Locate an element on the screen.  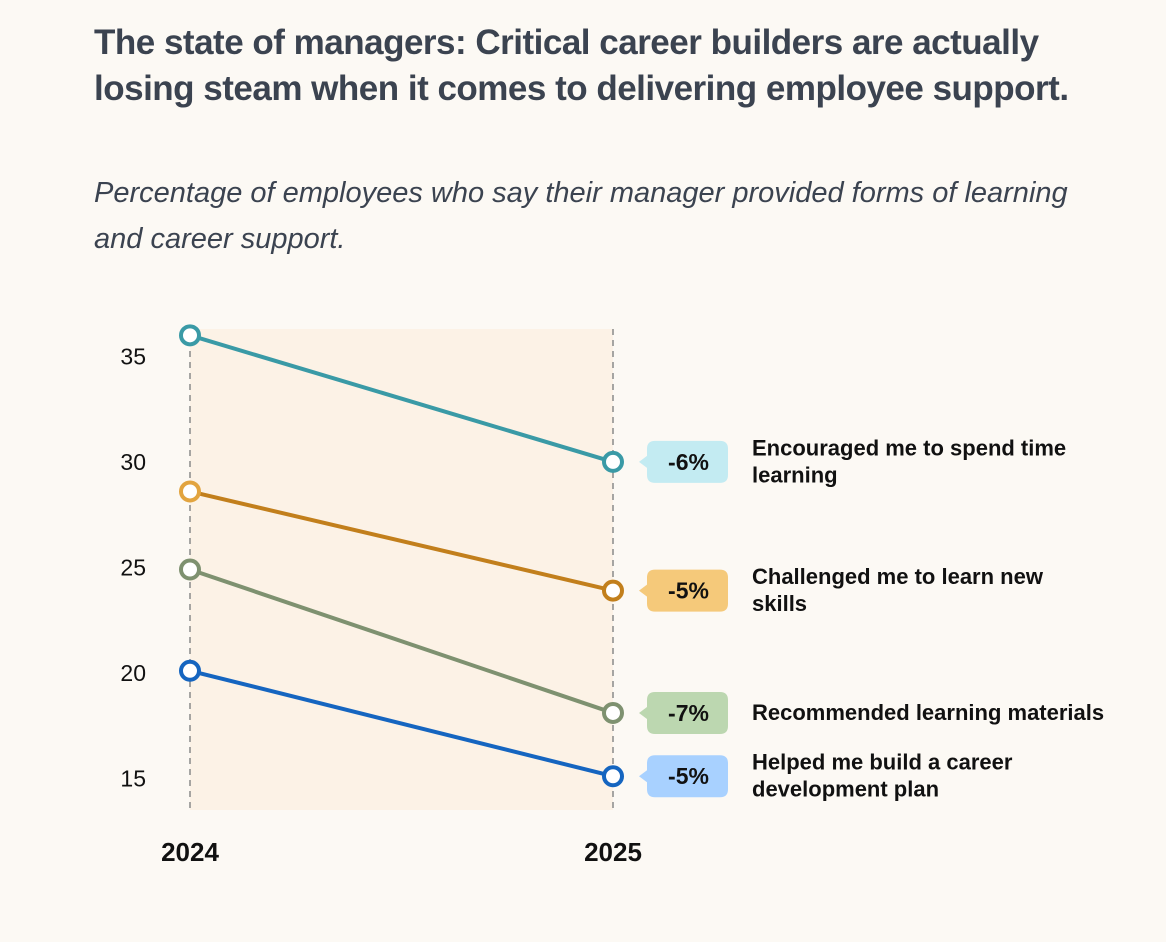
data-point-encouraged-me-to-spend-time-learning-2025 is located at coordinates (613, 461).